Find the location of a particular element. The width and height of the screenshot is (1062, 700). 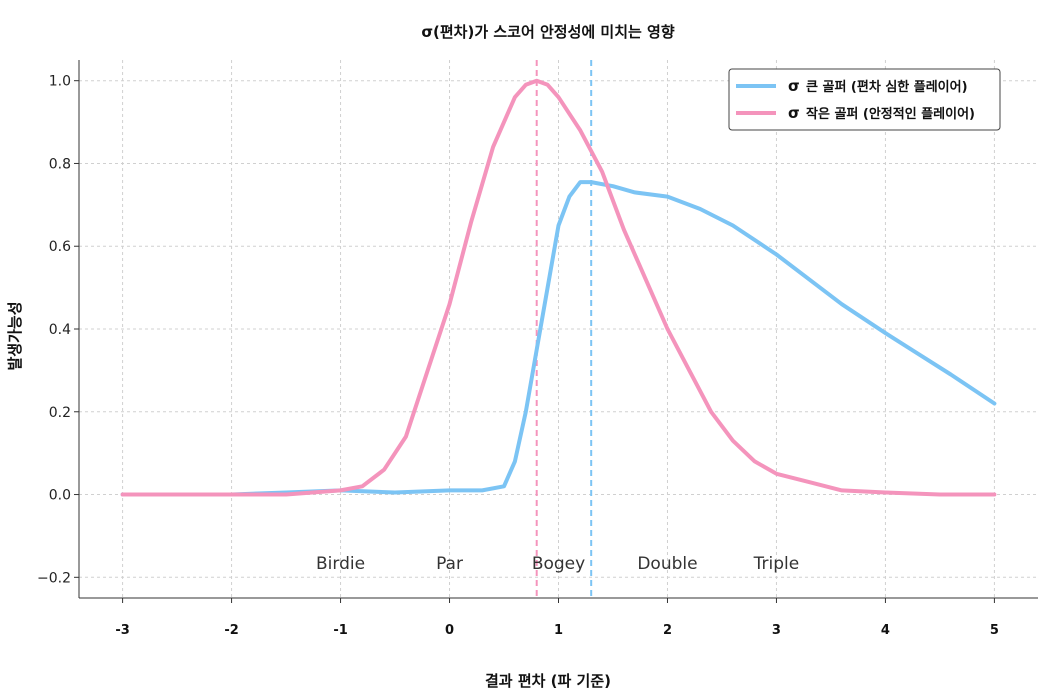

y-tick-label: 0.6 is located at coordinates (60, 247).